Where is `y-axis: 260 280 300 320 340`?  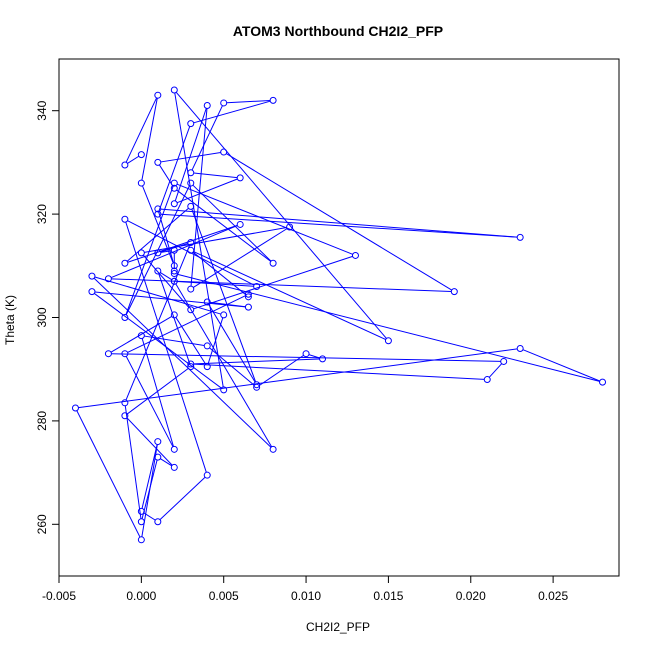
y-axis: 260 280 300 320 340 is located at coordinates (47, 317).